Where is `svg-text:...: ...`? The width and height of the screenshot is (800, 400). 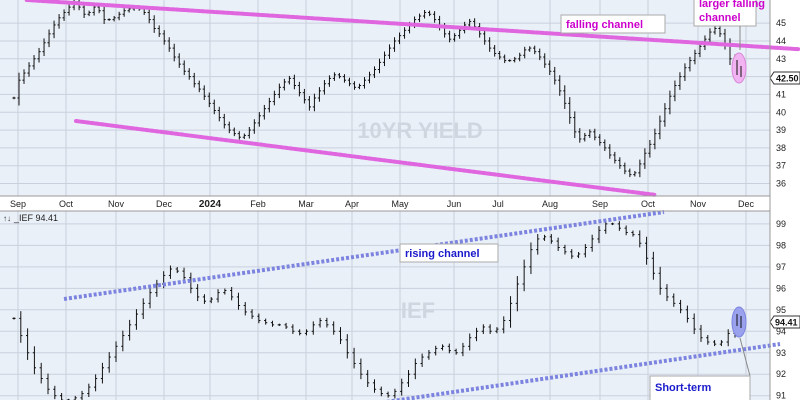 svg-text:...: ... is located at coordinates (659, 397).